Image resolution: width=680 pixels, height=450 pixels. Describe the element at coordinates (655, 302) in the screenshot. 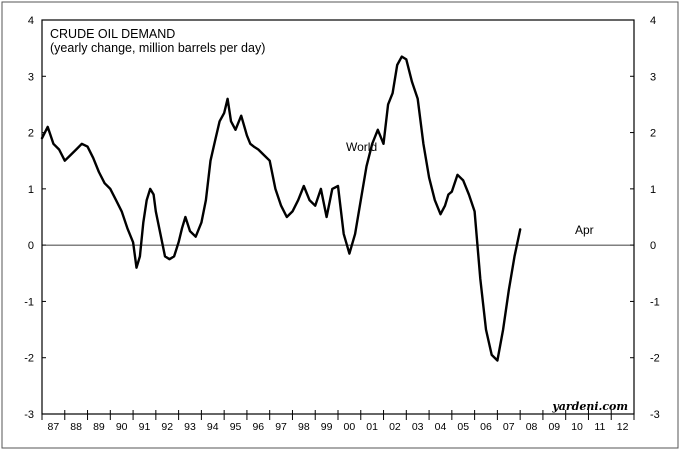

I see `y-tick-label-right: -1` at that location.